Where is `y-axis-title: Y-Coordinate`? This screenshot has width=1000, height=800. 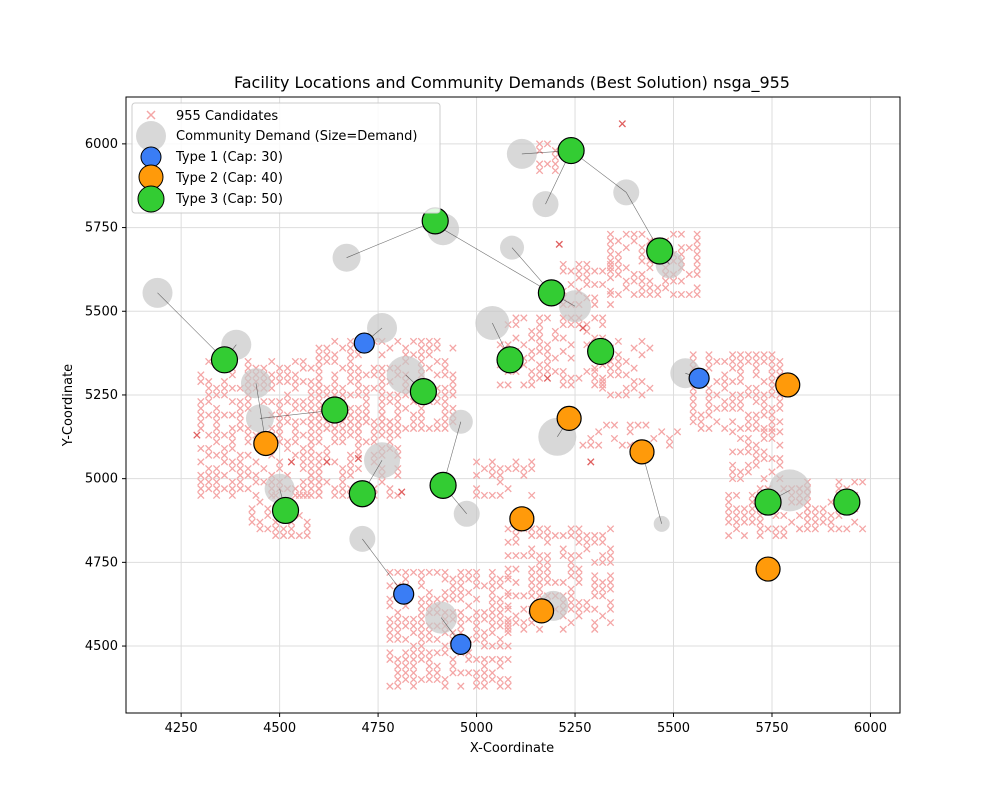
y-axis-title: Y-Coordinate is located at coordinates (68, 405).